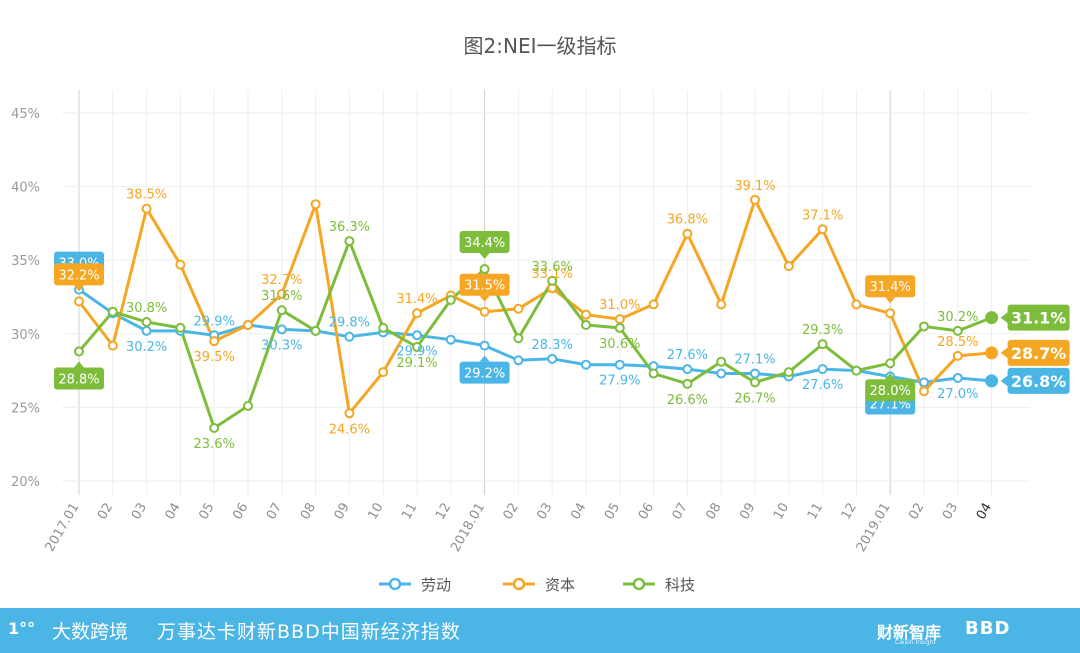 This screenshot has height=653, width=1080. I want to click on x-tick-label: 03, so click(950, 512).